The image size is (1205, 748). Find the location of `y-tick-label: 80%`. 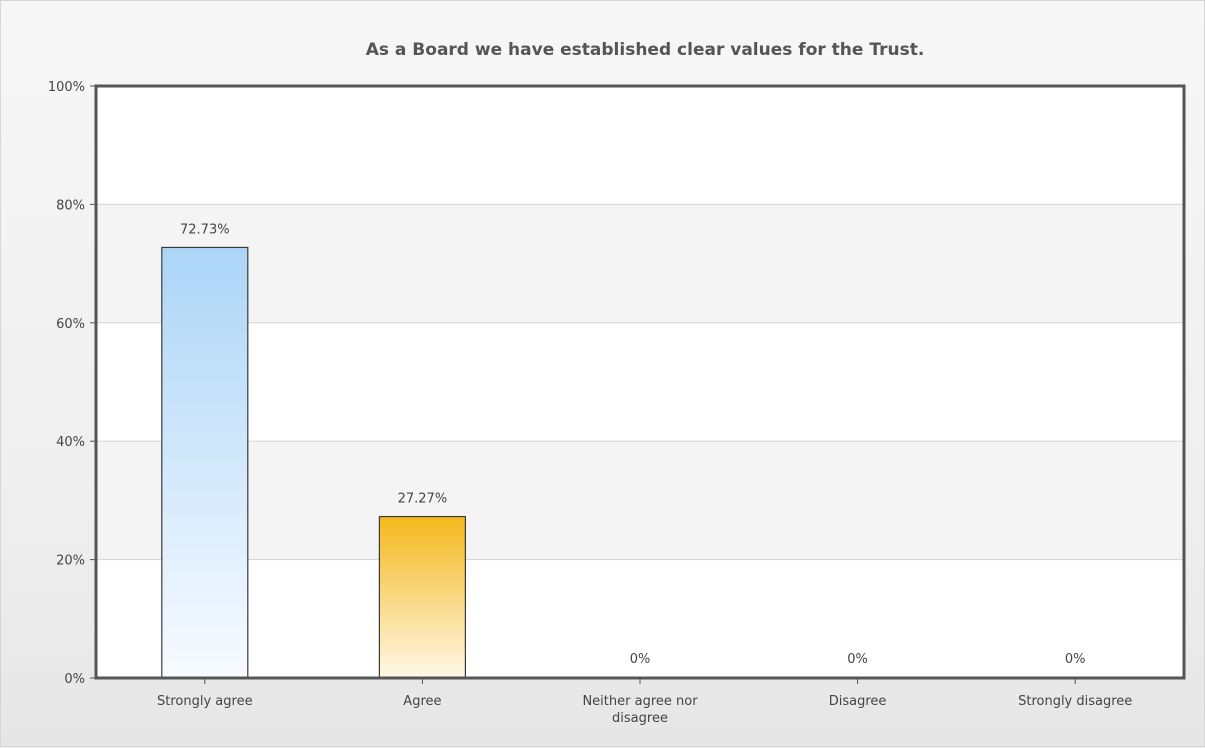

y-tick-label: 80% is located at coordinates (70, 205).